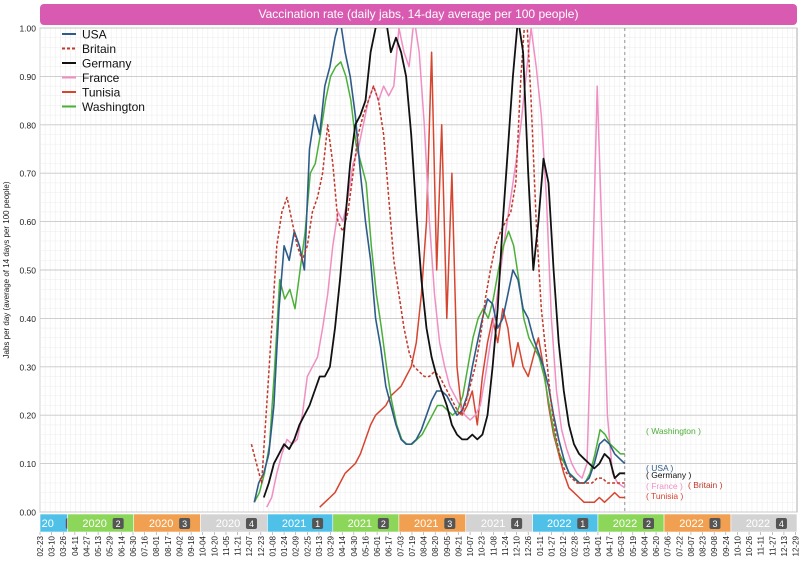 The height and width of the screenshot is (561, 800). What do you see at coordinates (99, 49) in the screenshot?
I see `legend-label-britain: Britain` at bounding box center [99, 49].